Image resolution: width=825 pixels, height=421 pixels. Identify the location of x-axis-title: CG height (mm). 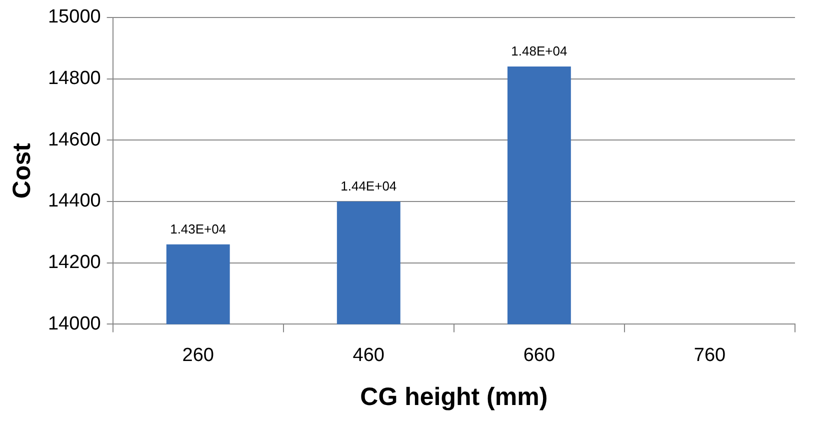
(454, 396).